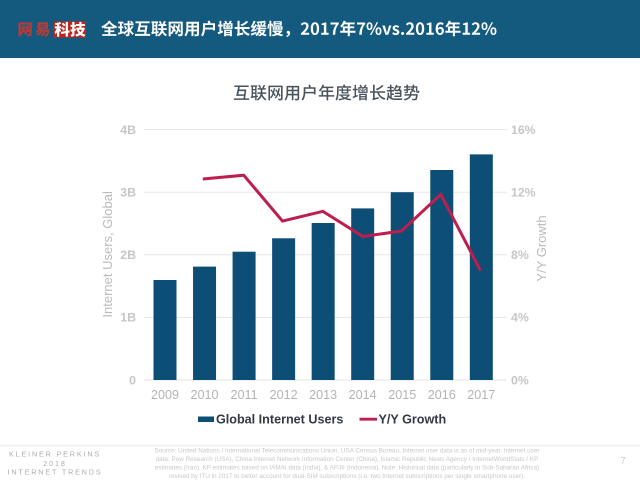 The height and width of the screenshot is (480, 640). I want to click on svg-text: 0%, so click(520, 380).